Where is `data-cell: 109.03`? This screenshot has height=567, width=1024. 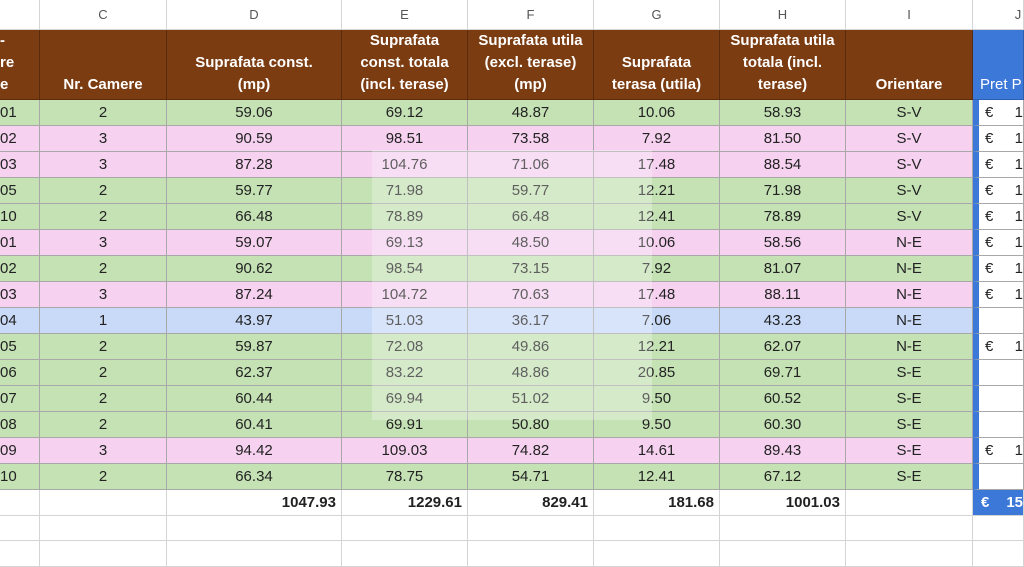
data-cell: 109.03 is located at coordinates (405, 451).